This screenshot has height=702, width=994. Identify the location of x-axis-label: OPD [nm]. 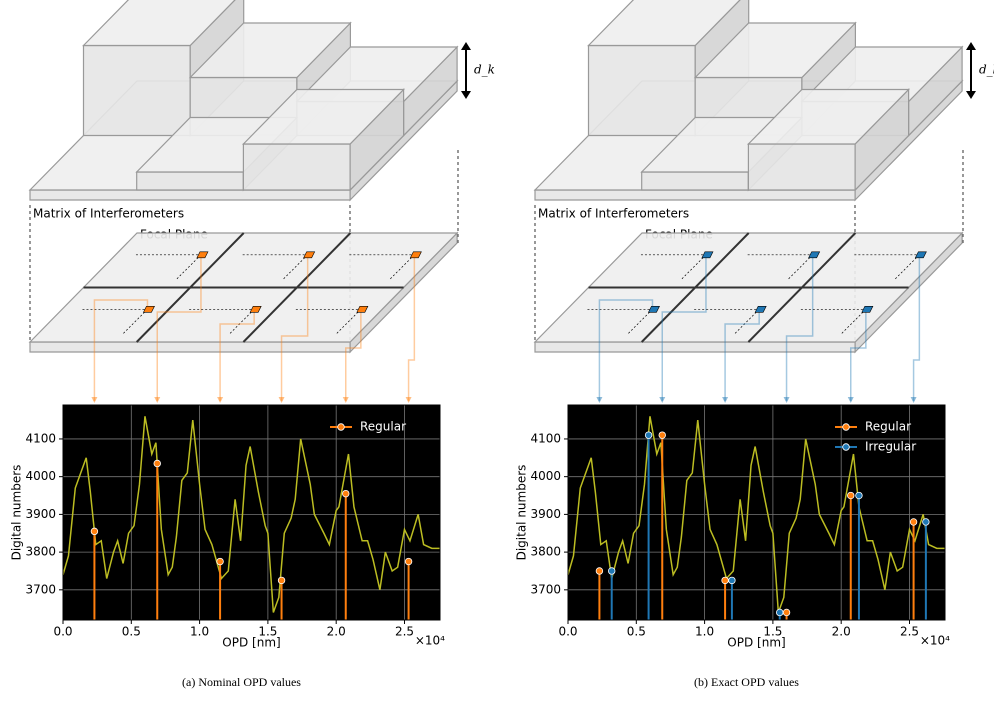
(756, 643).